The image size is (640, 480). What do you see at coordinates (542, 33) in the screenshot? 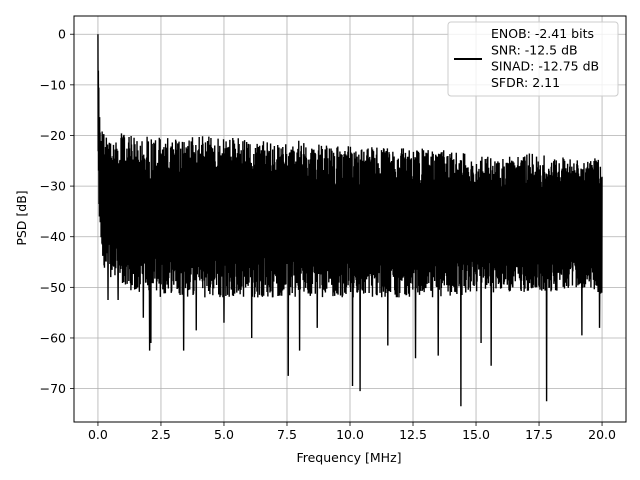
I see `legend-entry-line: ENOB: -2.41 bits` at bounding box center [542, 33].